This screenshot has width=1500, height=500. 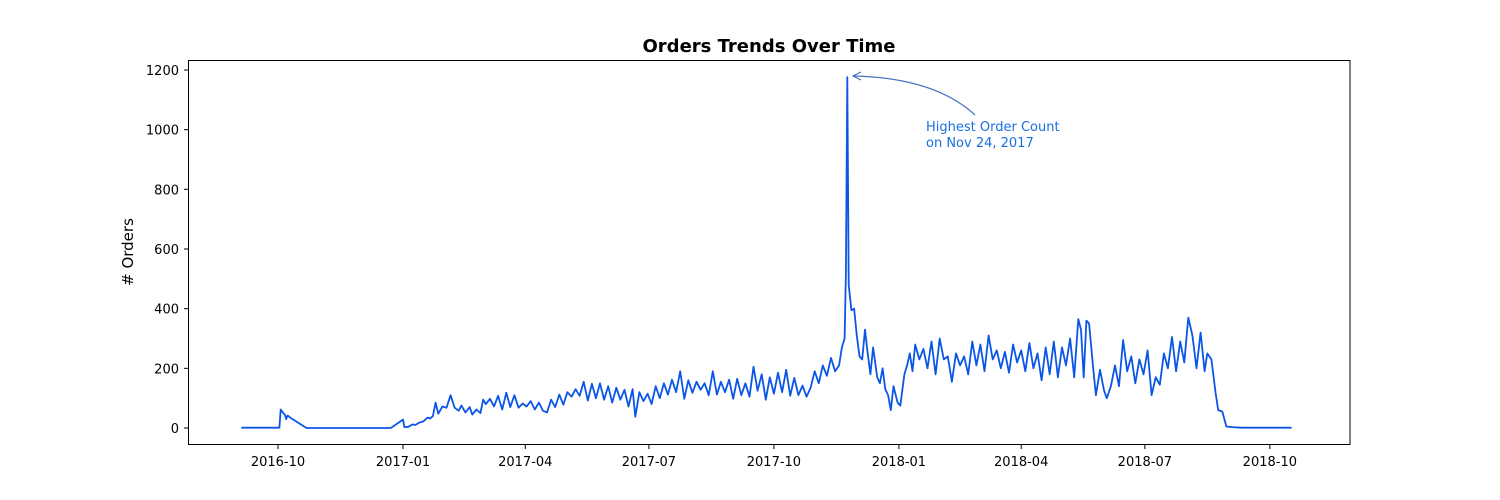 I want to click on annotation-text-line1: Highest Order Count, so click(x=993, y=127).